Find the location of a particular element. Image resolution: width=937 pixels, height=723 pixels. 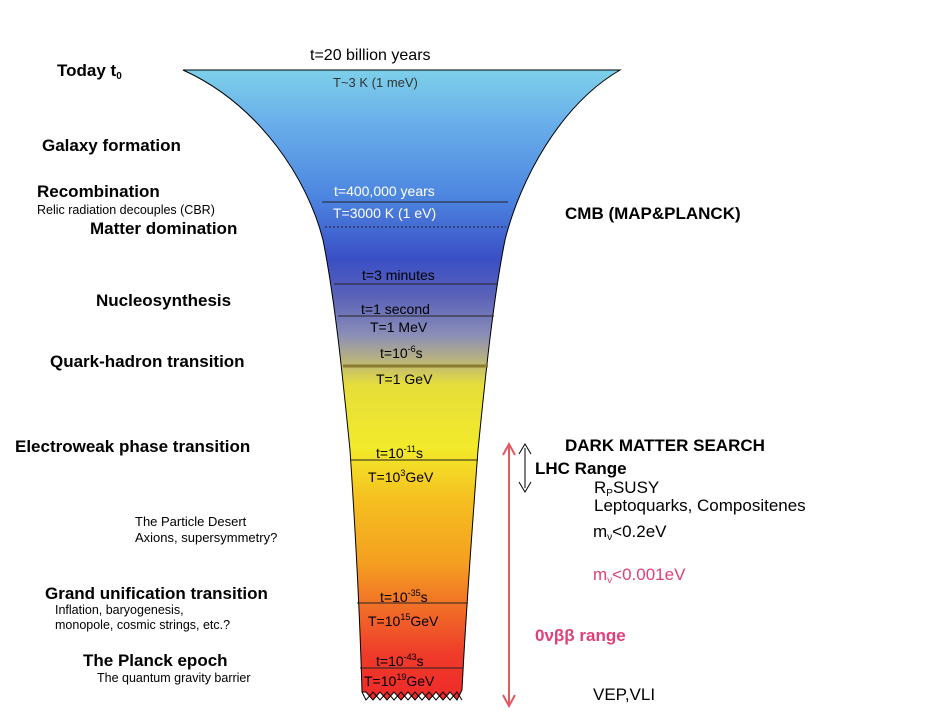

label-t-20-billion: t=20 billion years is located at coordinates (370, 55).